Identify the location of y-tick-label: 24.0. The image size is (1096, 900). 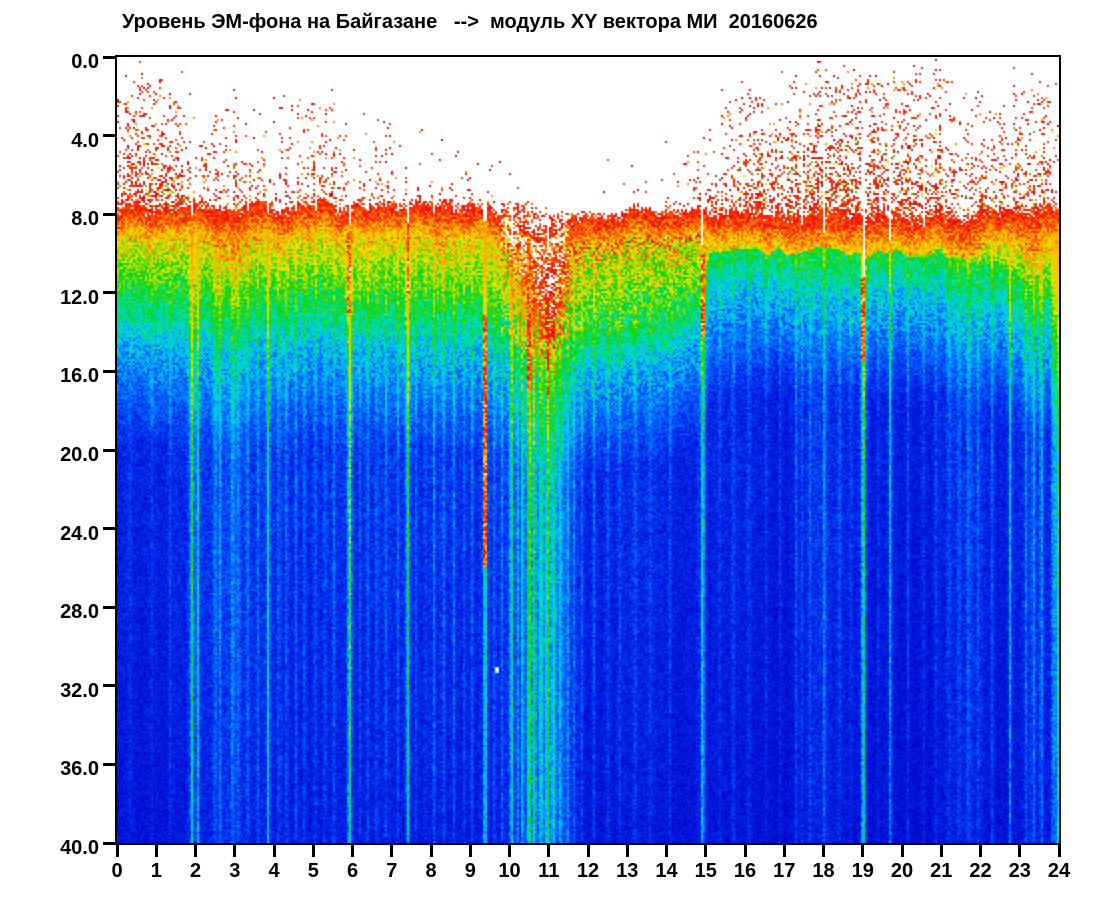
(79, 533).